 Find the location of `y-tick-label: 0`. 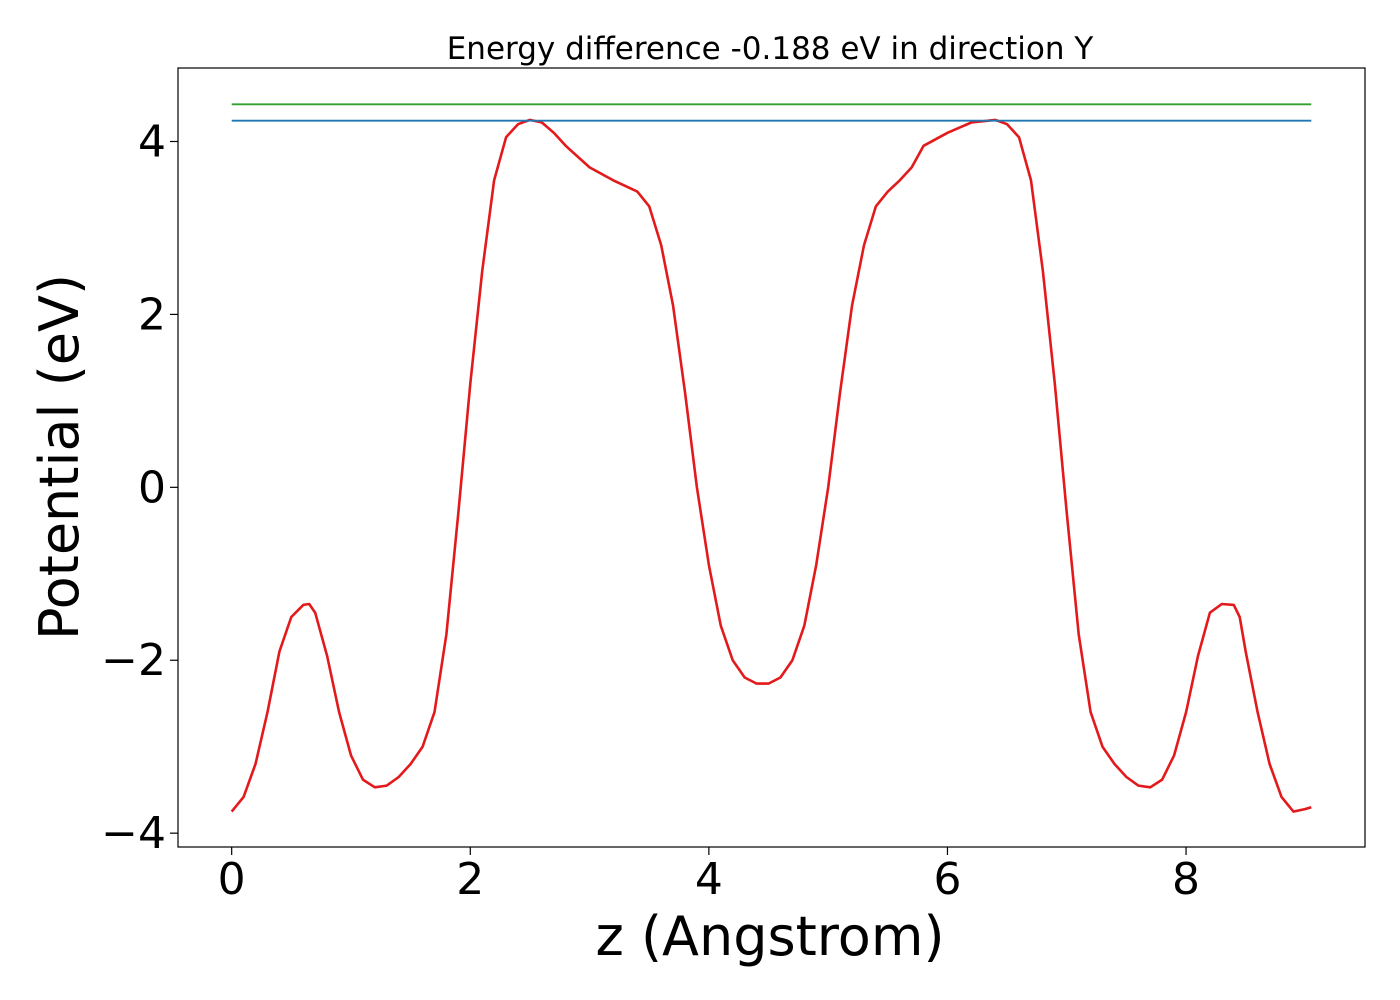

y-tick-label: 0 is located at coordinates (152, 487).